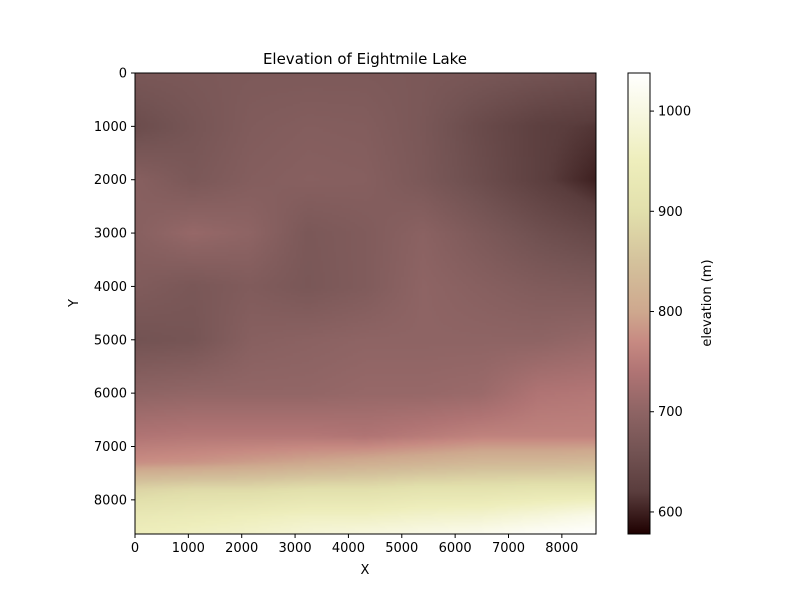  I want to click on y-tick-label: 2000, so click(110, 180).